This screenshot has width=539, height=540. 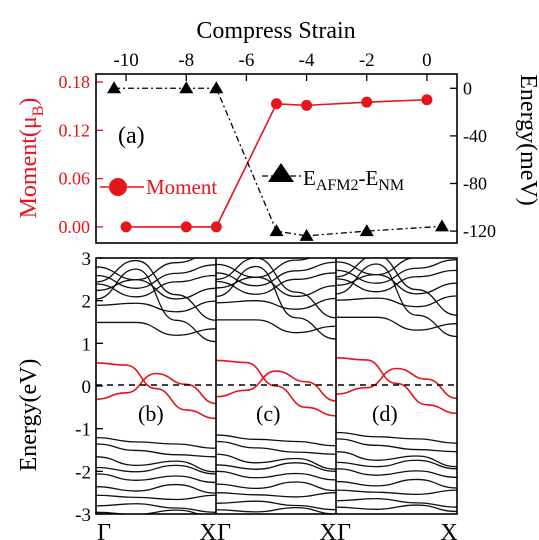 I want to click on panel-label-a: (a), so click(x=131, y=136).